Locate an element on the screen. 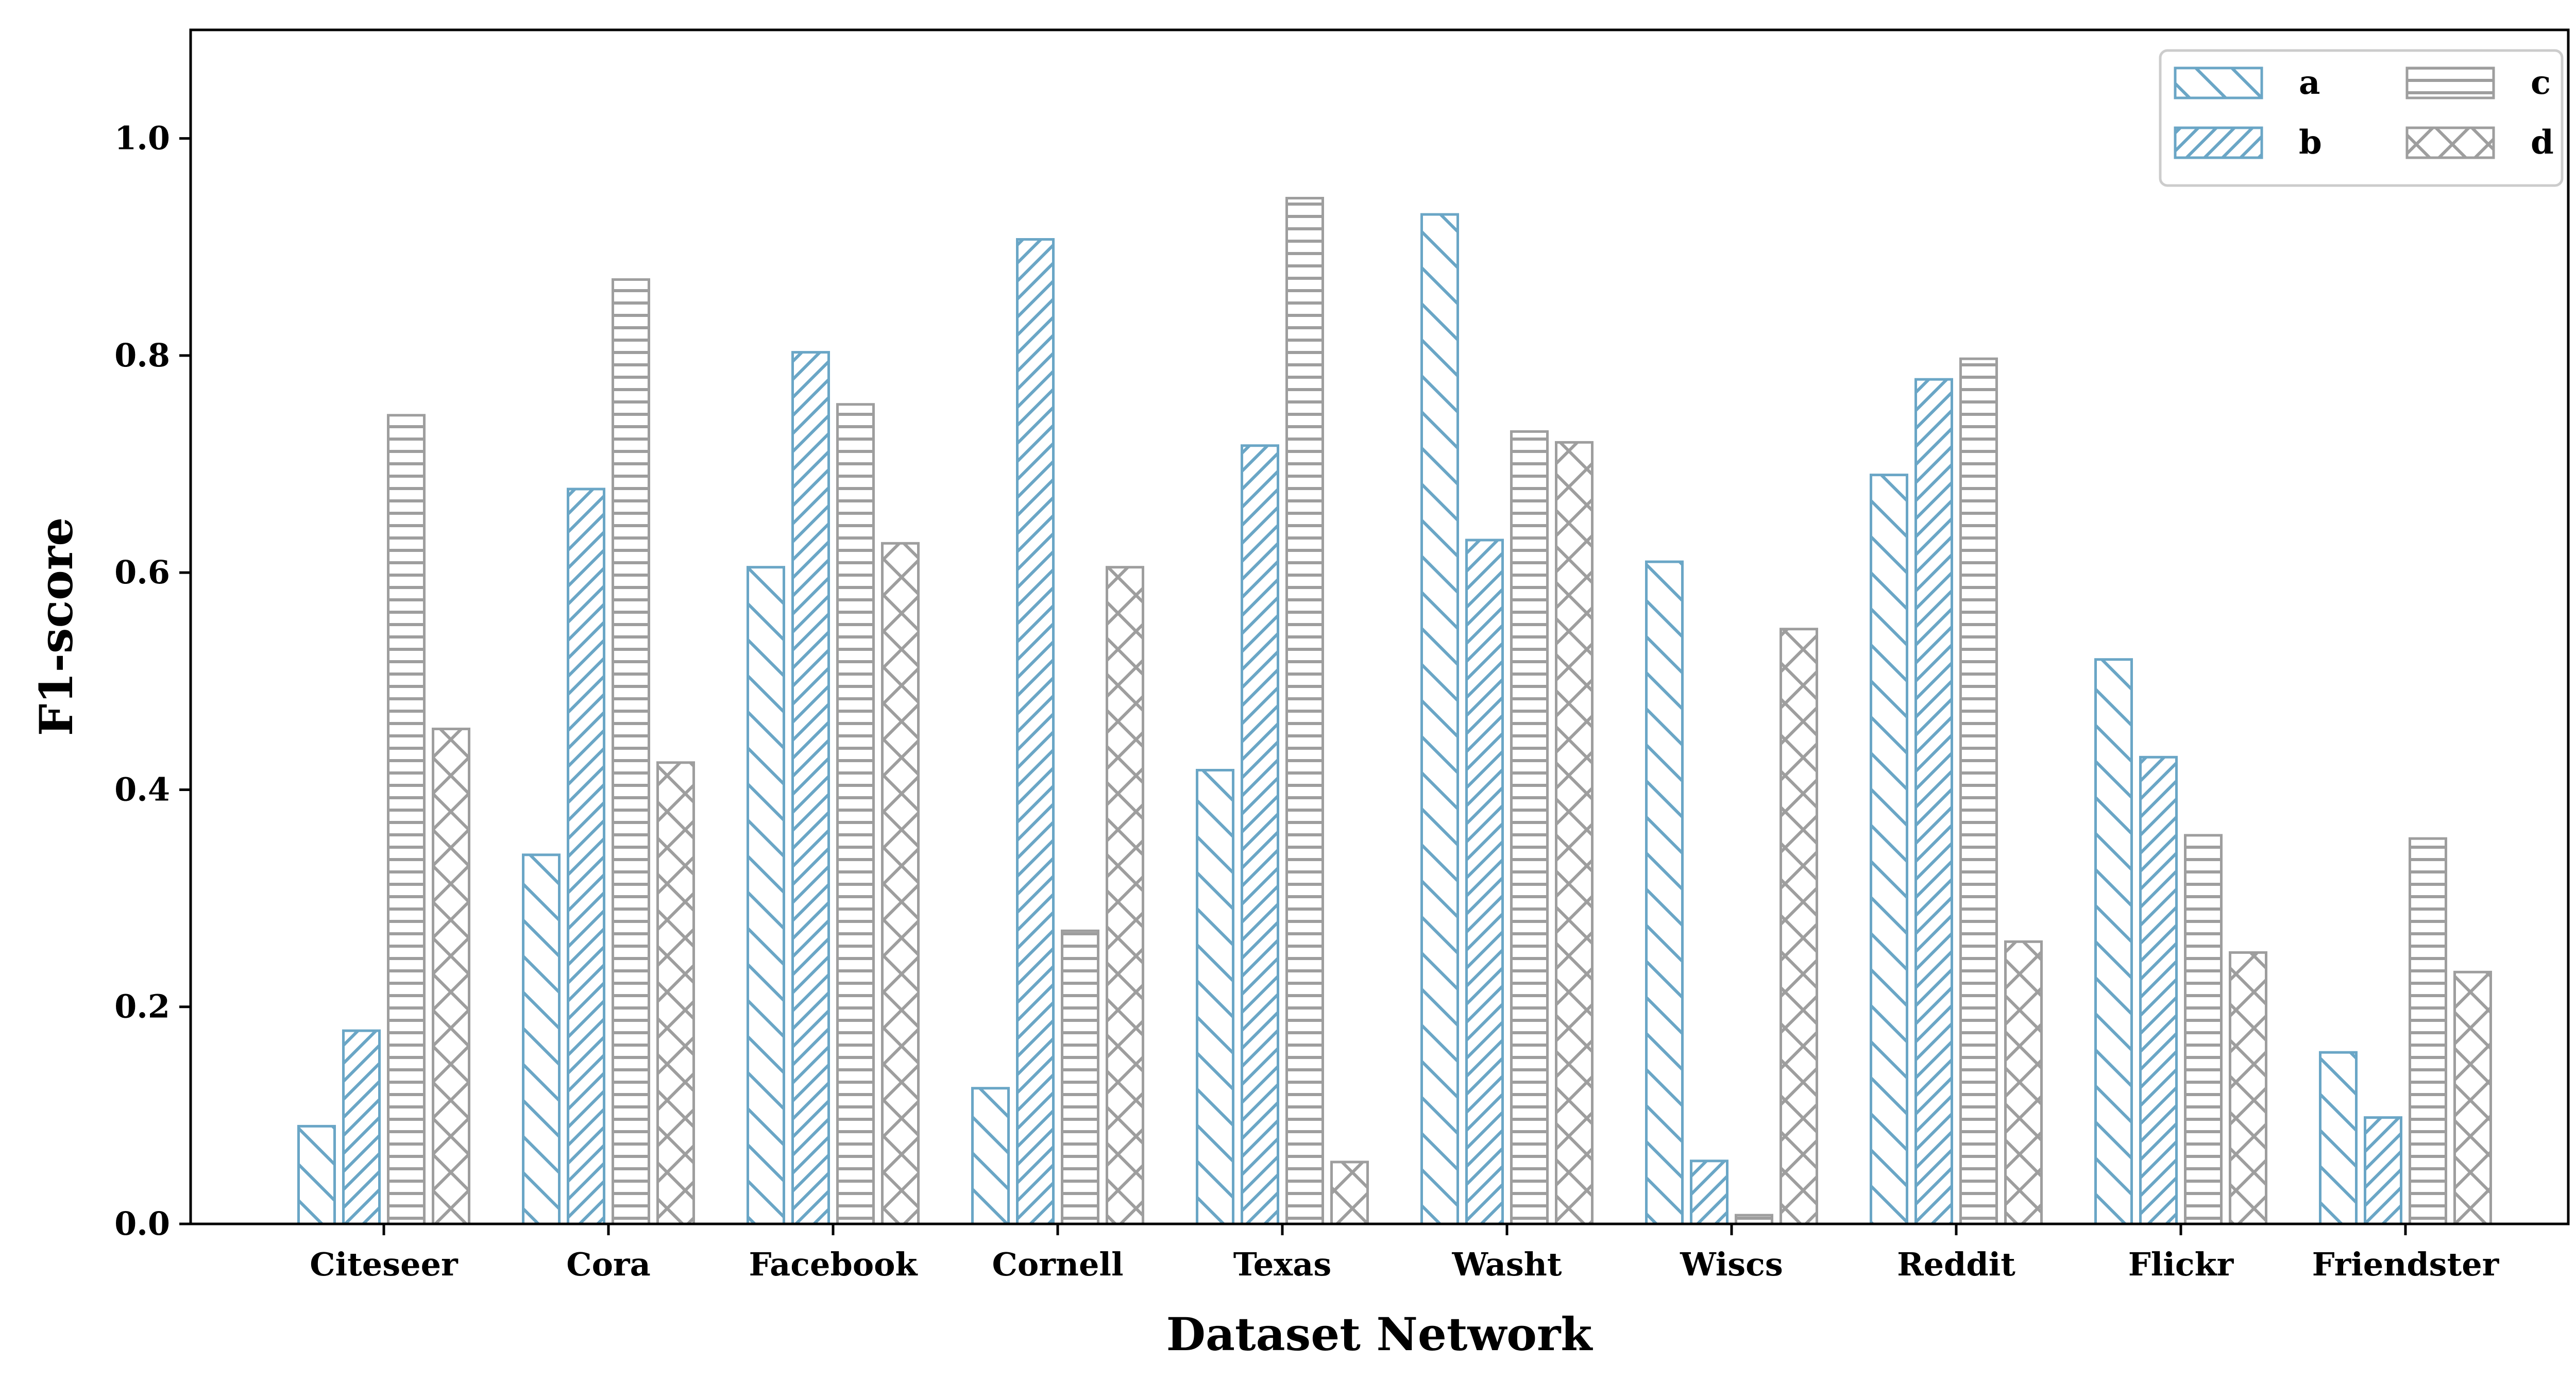 This screenshot has width=2576, height=1395. legend-swatch-a is located at coordinates (2218, 82).